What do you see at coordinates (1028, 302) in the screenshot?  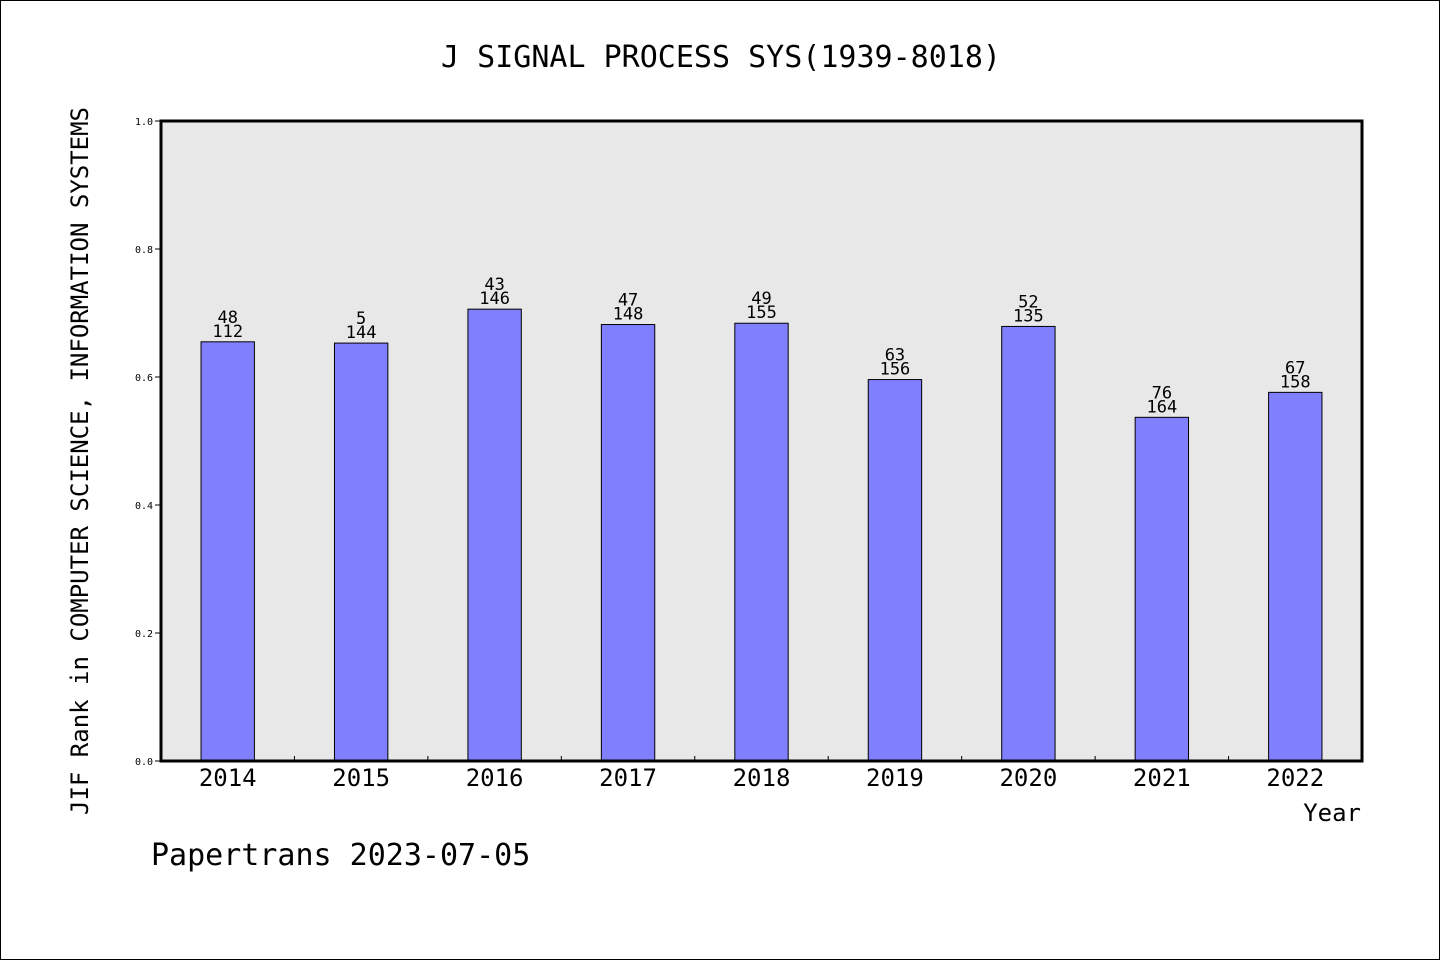 I see `bar-rank-label: 52` at bounding box center [1028, 302].